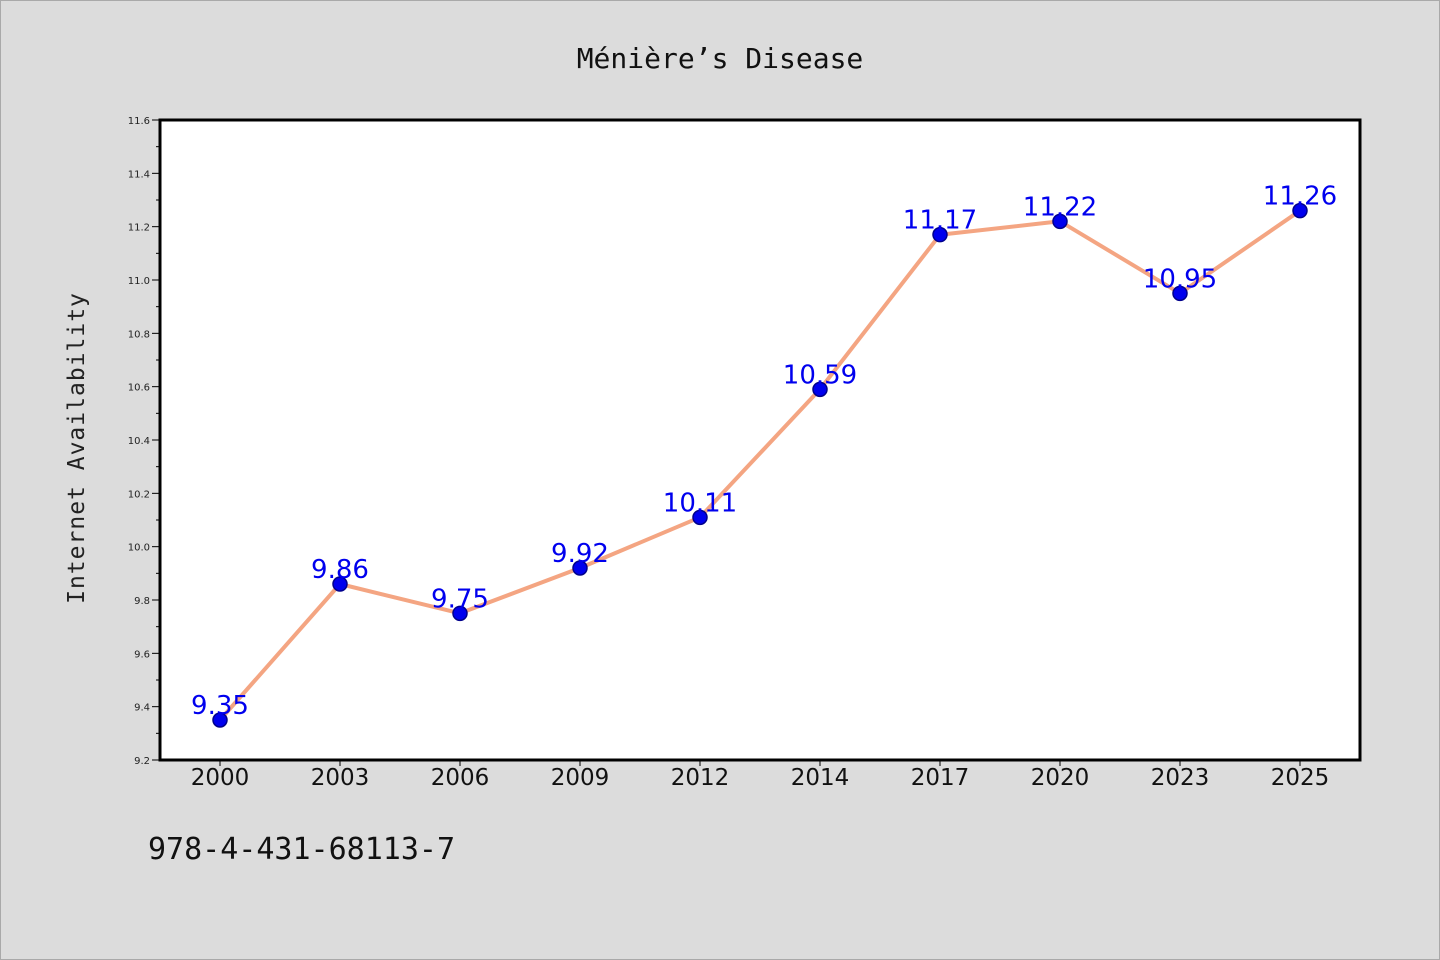  I want to click on data-label: 10.95, so click(1180, 279).